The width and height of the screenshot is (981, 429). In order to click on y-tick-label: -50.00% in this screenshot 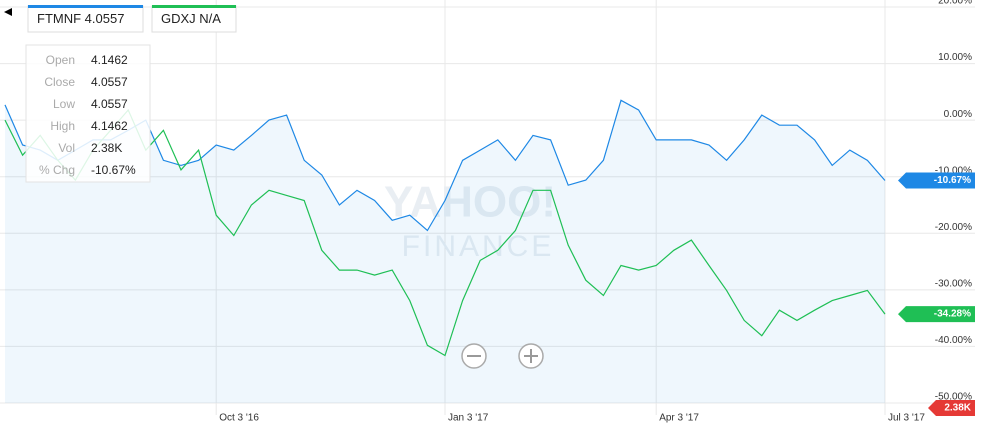, I will do `click(953, 397)`.